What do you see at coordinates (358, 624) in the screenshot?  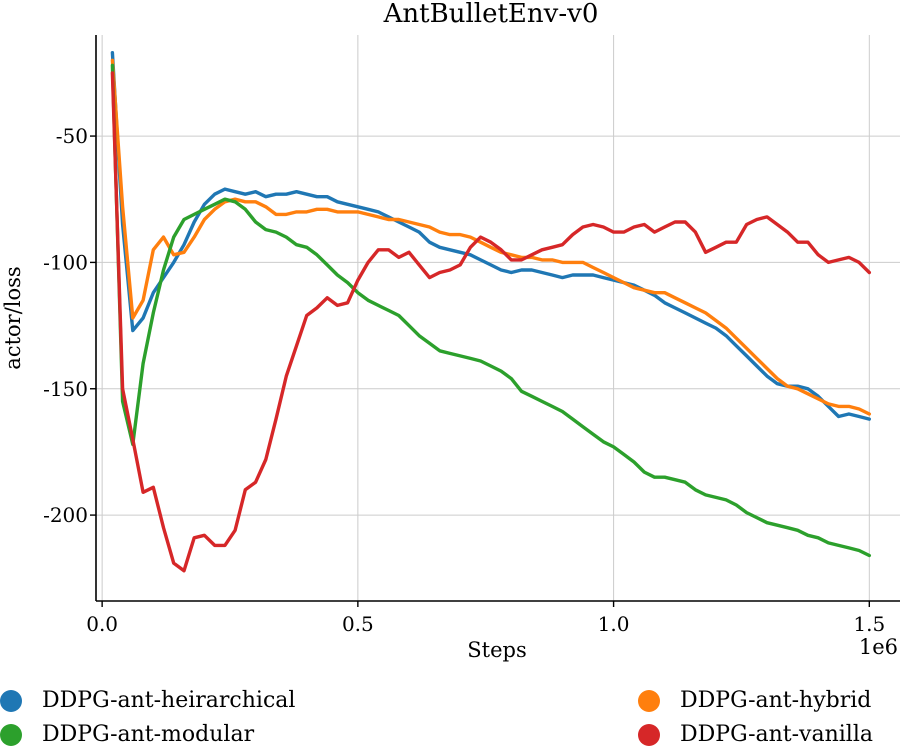 I see `x-tick-label: 0.5` at bounding box center [358, 624].